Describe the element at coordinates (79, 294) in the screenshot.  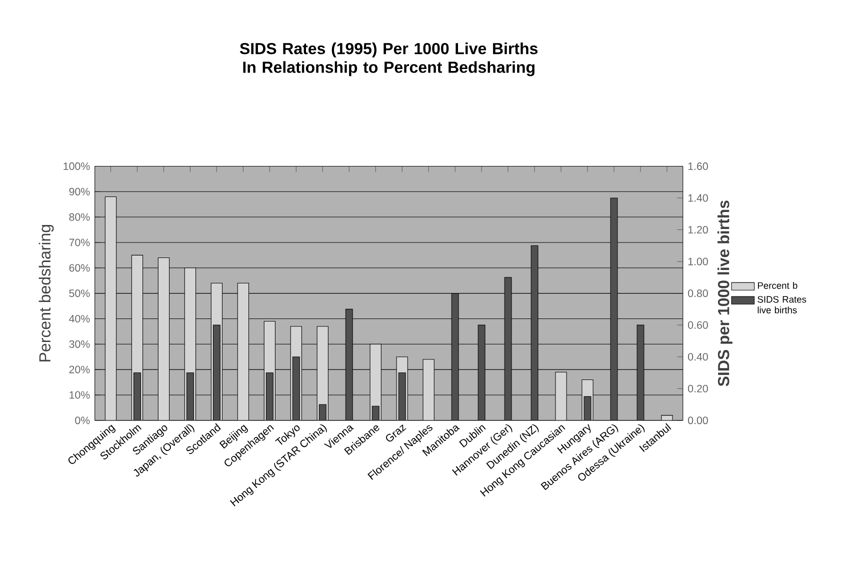
I see `y-tick-label: 50%` at that location.